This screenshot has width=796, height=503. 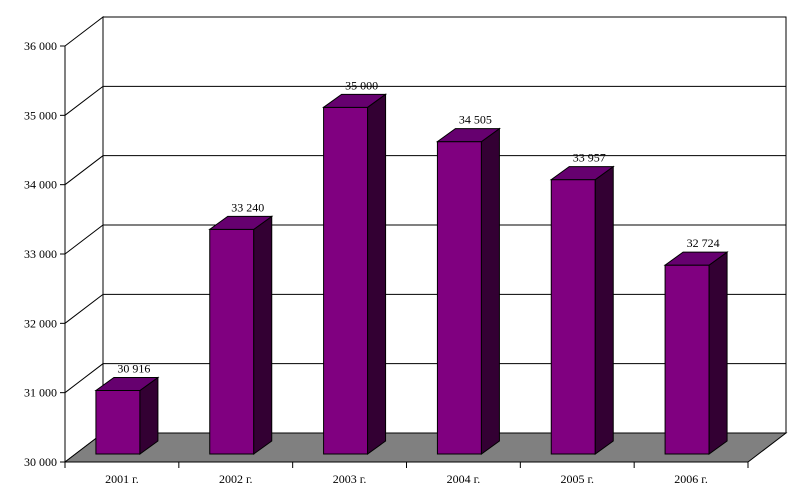 I want to click on x-tick-label: 2002 г., so click(x=236, y=479).